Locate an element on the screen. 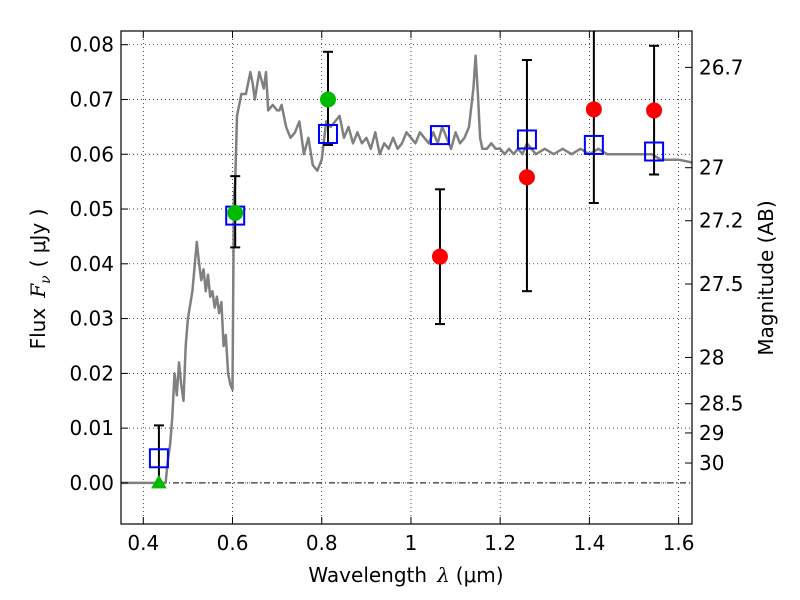  right-axis-label: Magnitude (AB) is located at coordinates (766, 277).